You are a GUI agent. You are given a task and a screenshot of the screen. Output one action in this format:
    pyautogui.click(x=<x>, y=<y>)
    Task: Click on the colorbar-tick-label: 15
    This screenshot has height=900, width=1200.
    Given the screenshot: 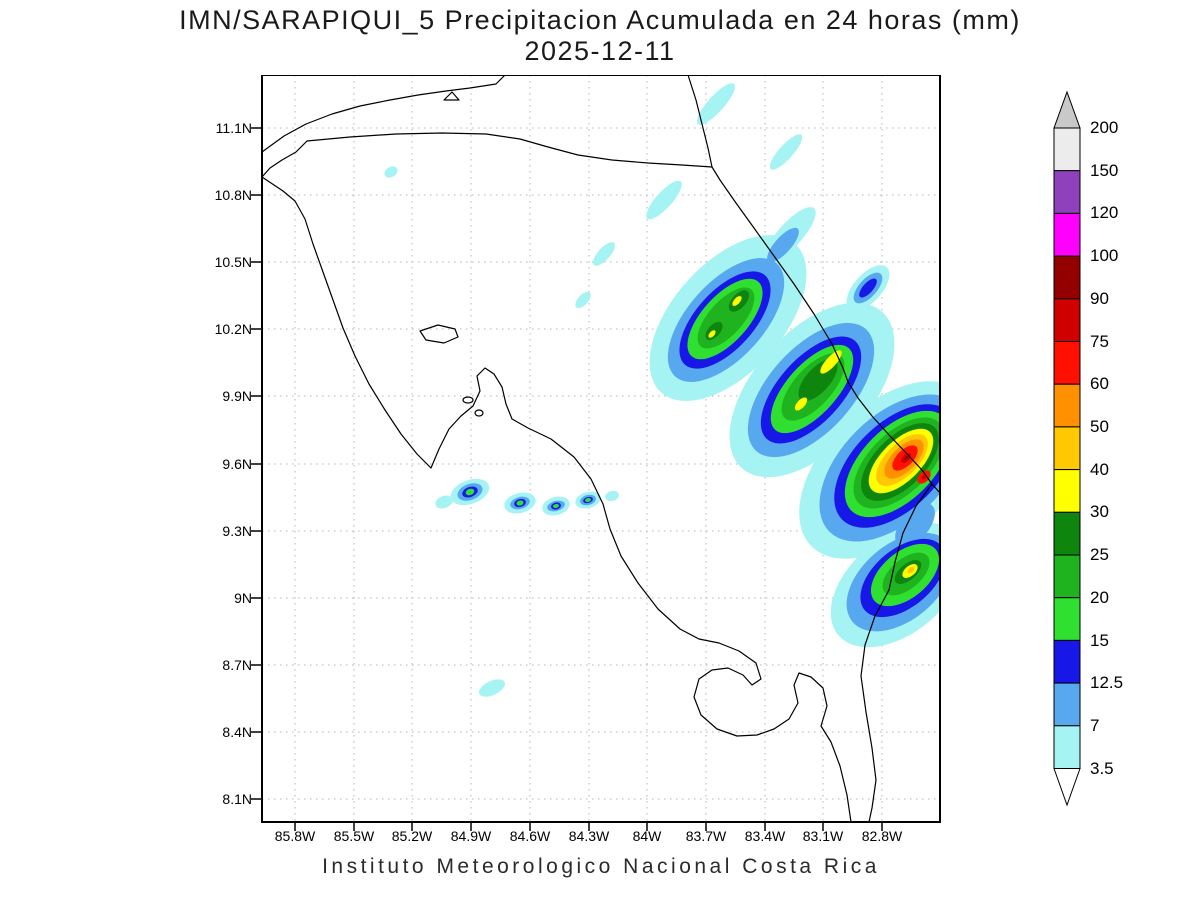 What is the action you would take?
    pyautogui.click(x=1099, y=640)
    